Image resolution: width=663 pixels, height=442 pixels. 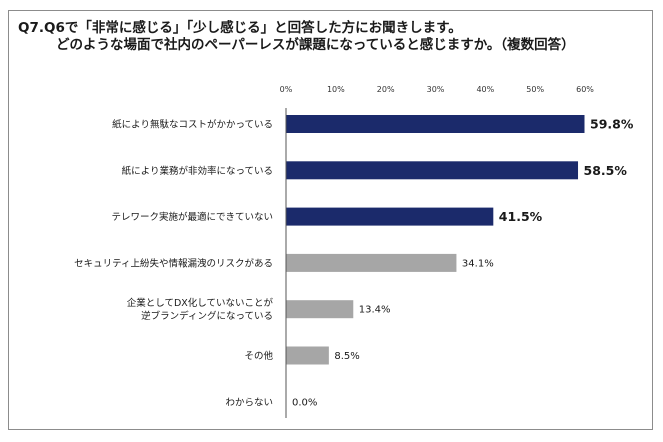 What do you see at coordinates (197, 171) in the screenshot?
I see `category-label: 紙により業務が非効率になっている` at bounding box center [197, 171].